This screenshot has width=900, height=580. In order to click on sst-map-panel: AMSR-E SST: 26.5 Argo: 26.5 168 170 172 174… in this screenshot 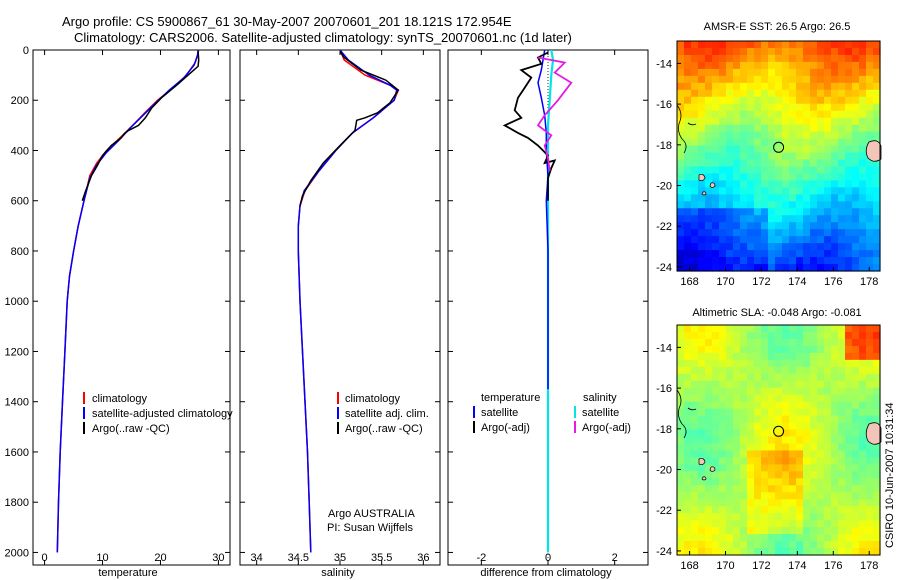, I will do `click(769, 154)`.